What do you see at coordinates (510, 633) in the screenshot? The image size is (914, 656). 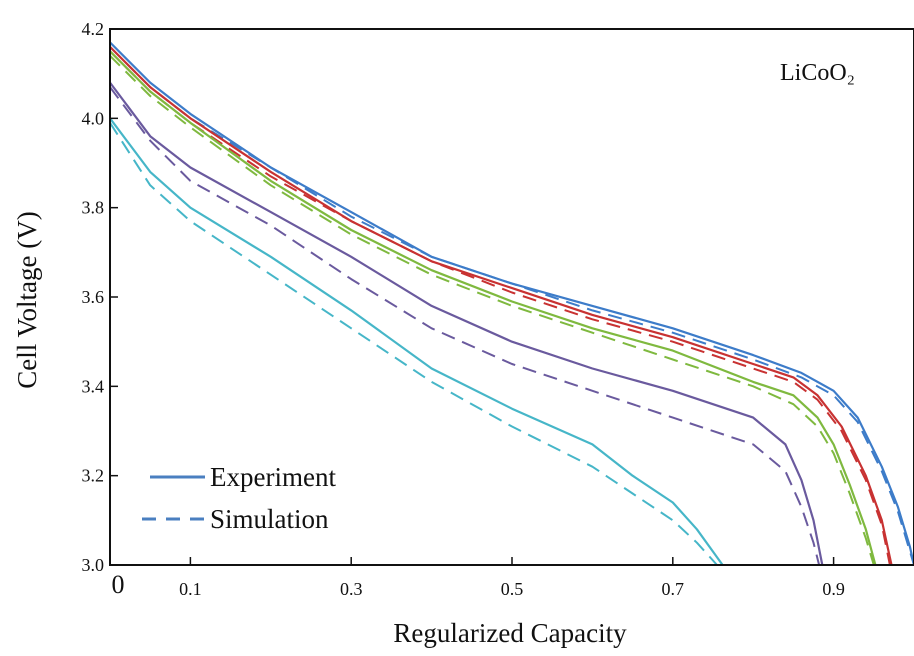 I see `x-axis-title: Regularized Capacity` at bounding box center [510, 633].